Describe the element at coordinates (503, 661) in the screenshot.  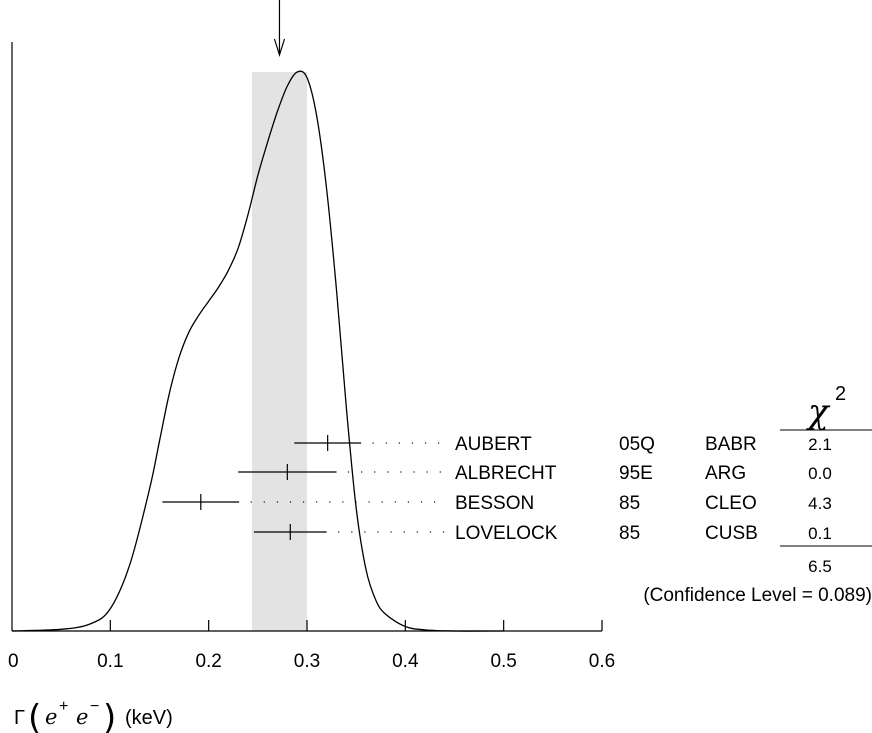
I see `x-tick-label: 0.5` at that location.